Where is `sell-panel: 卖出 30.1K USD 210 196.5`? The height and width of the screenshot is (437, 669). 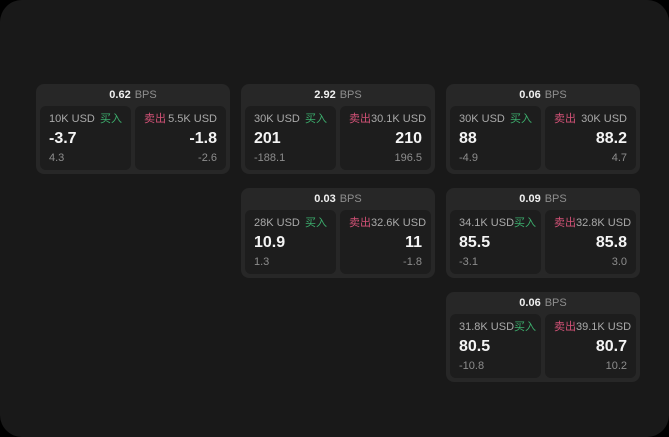
sell-panel: 卖出 30.1K USD 210 196.5 is located at coordinates (385, 138).